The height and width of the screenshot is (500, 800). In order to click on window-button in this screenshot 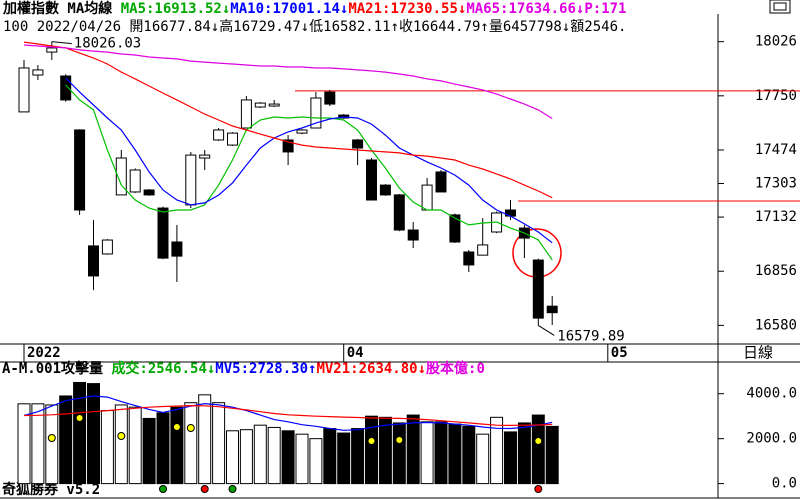, I will do `click(780, 7)`.